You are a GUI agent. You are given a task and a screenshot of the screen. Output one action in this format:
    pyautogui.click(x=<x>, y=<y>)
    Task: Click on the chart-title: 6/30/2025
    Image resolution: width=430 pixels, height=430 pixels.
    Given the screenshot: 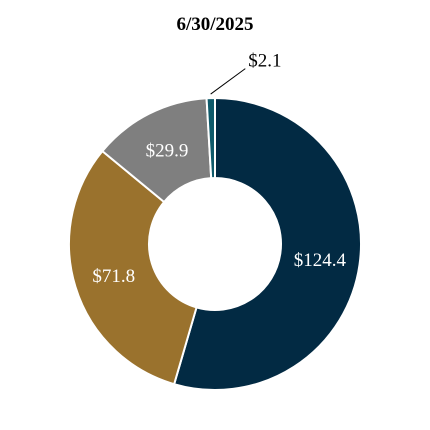 What is the action you would take?
    pyautogui.click(x=215, y=24)
    